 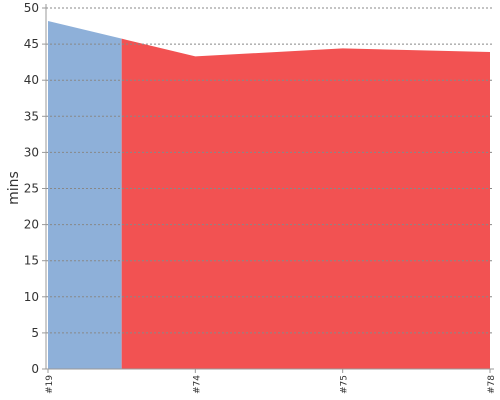 I want to click on y-tick-label: 25, so click(x=31, y=189).